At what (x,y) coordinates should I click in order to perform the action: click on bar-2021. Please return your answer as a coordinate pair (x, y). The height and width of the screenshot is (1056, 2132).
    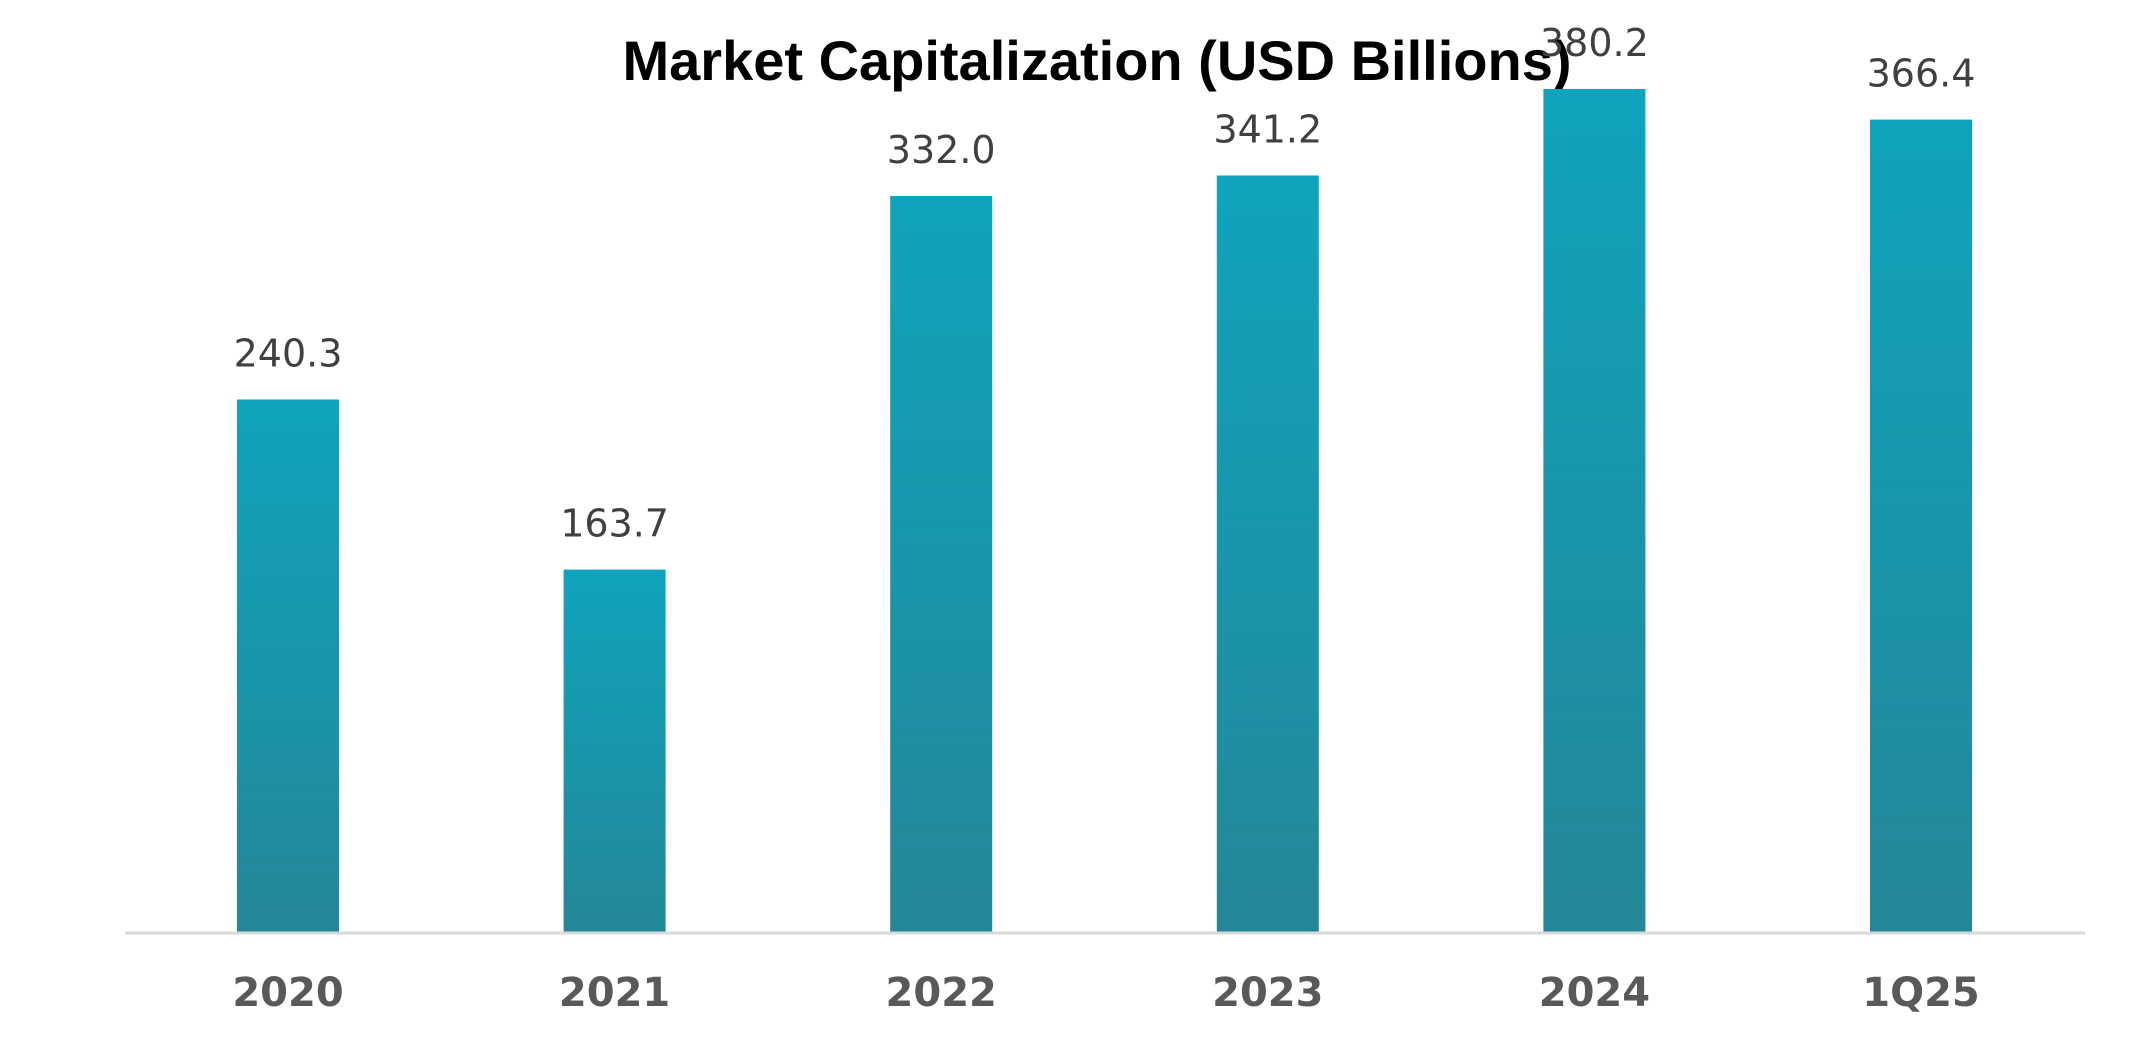
    Looking at the image, I should click on (614, 751).